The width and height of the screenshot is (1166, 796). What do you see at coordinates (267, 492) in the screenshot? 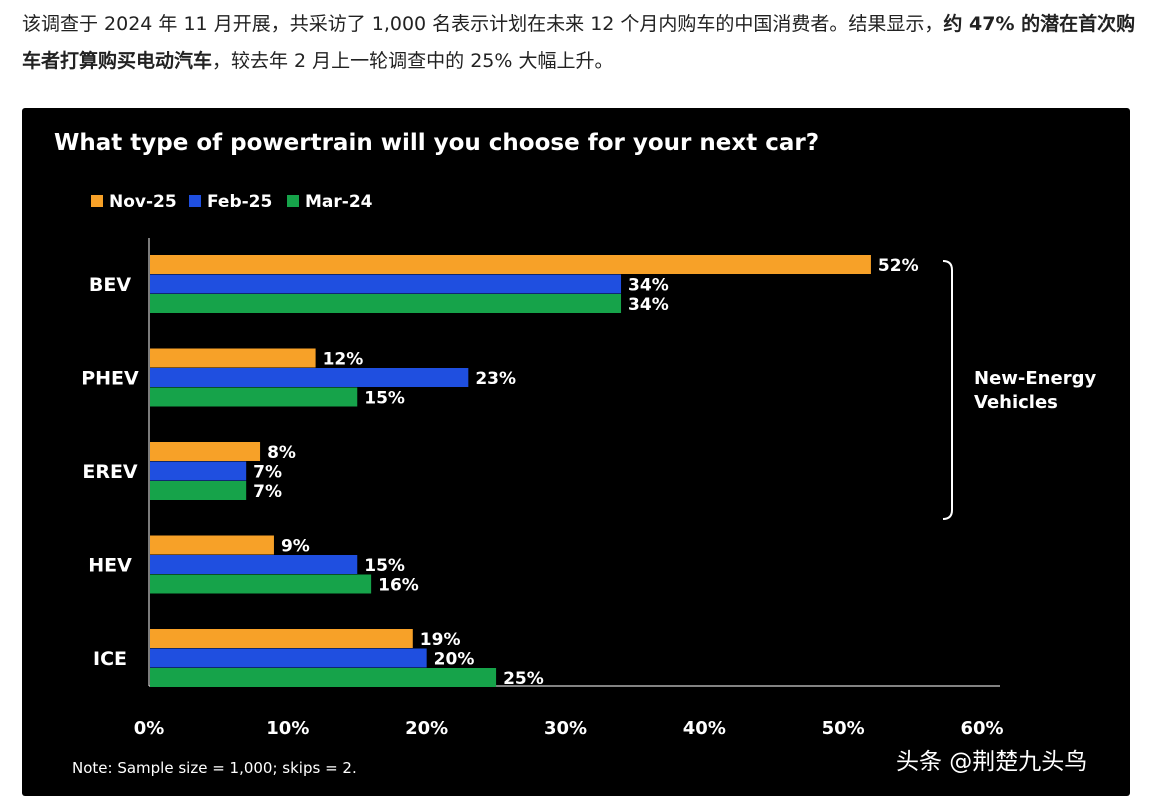
I see `data-label-EREV-Mar-24: 7%` at bounding box center [267, 492].